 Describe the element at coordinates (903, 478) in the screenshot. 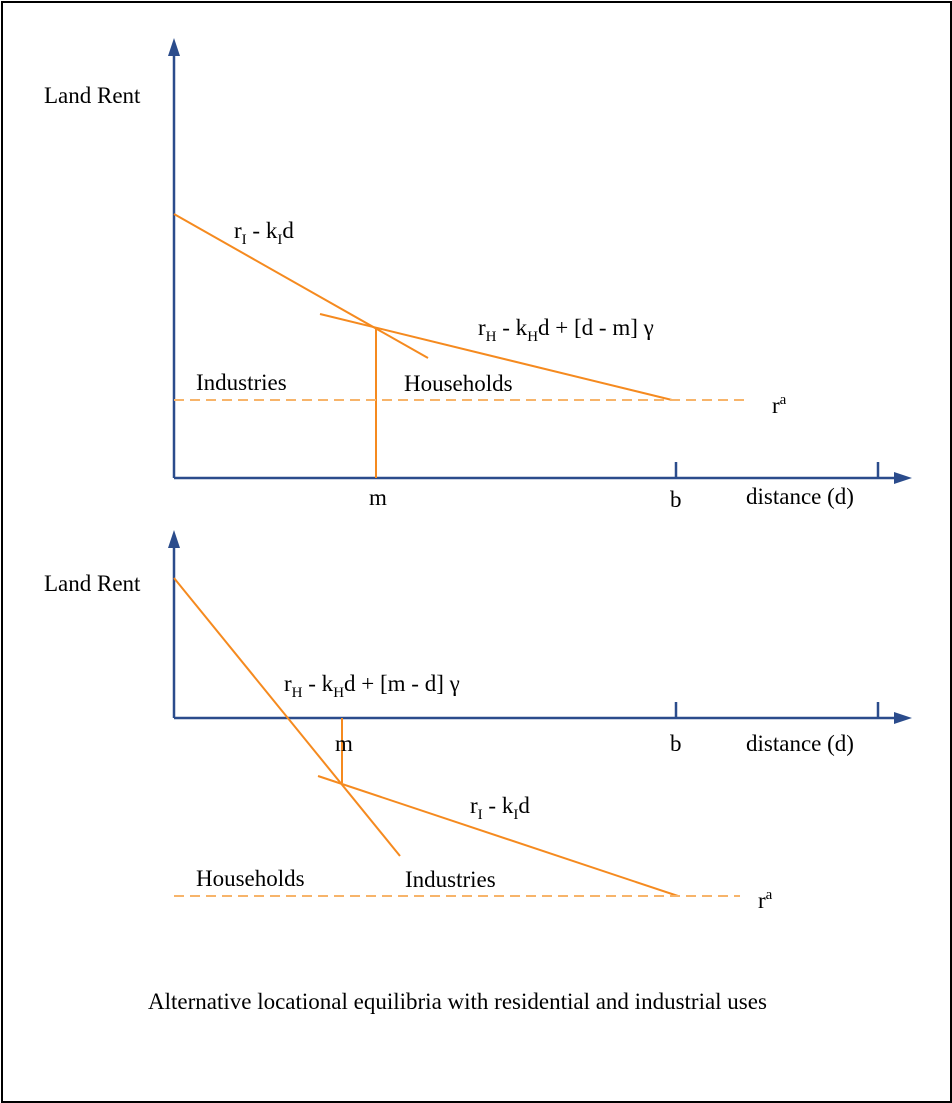

I see `top-x-axis-arrow-icon` at that location.